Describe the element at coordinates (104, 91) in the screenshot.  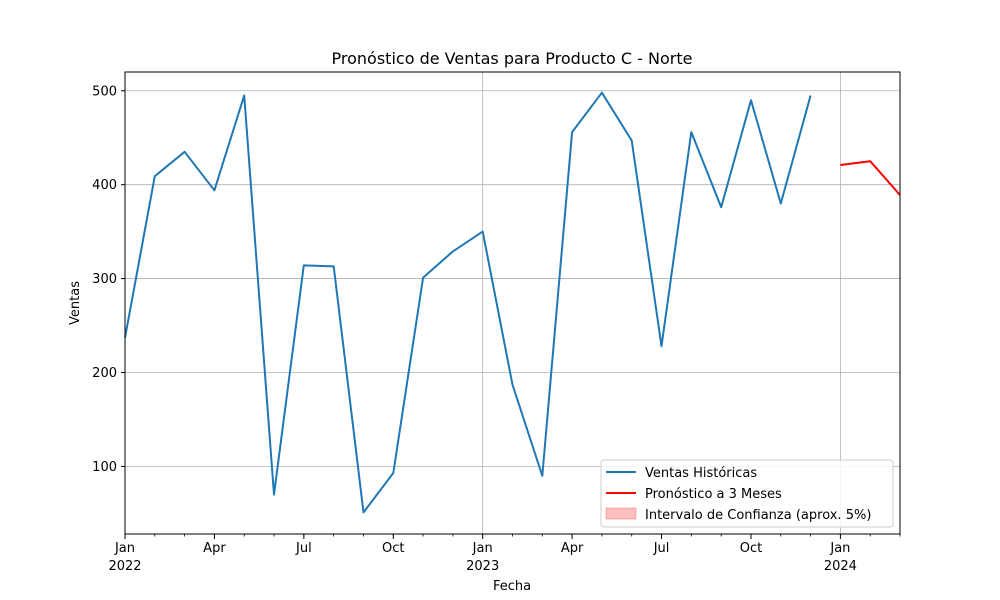
I see `y-tick-label: 500` at that location.